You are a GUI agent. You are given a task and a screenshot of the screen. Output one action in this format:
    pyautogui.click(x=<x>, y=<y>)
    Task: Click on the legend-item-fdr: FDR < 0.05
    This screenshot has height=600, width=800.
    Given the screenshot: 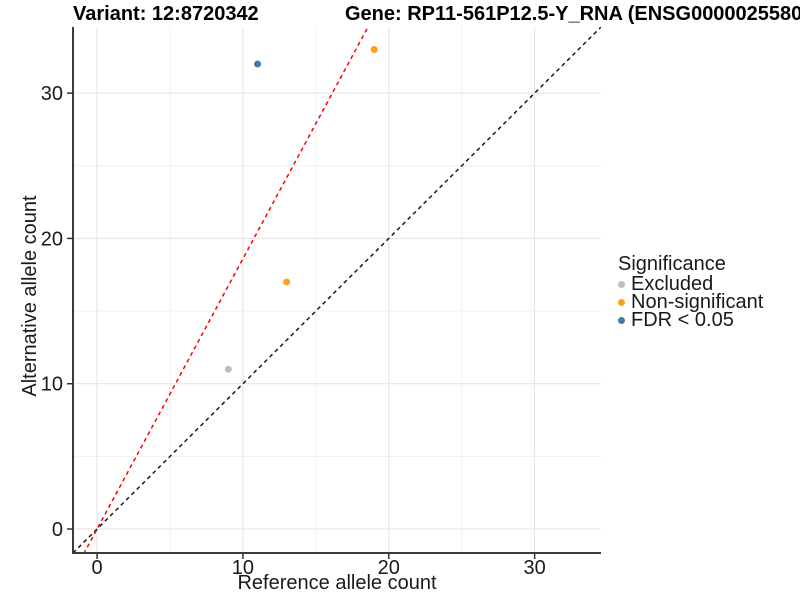 What is the action you would take?
    pyautogui.click(x=690, y=320)
    